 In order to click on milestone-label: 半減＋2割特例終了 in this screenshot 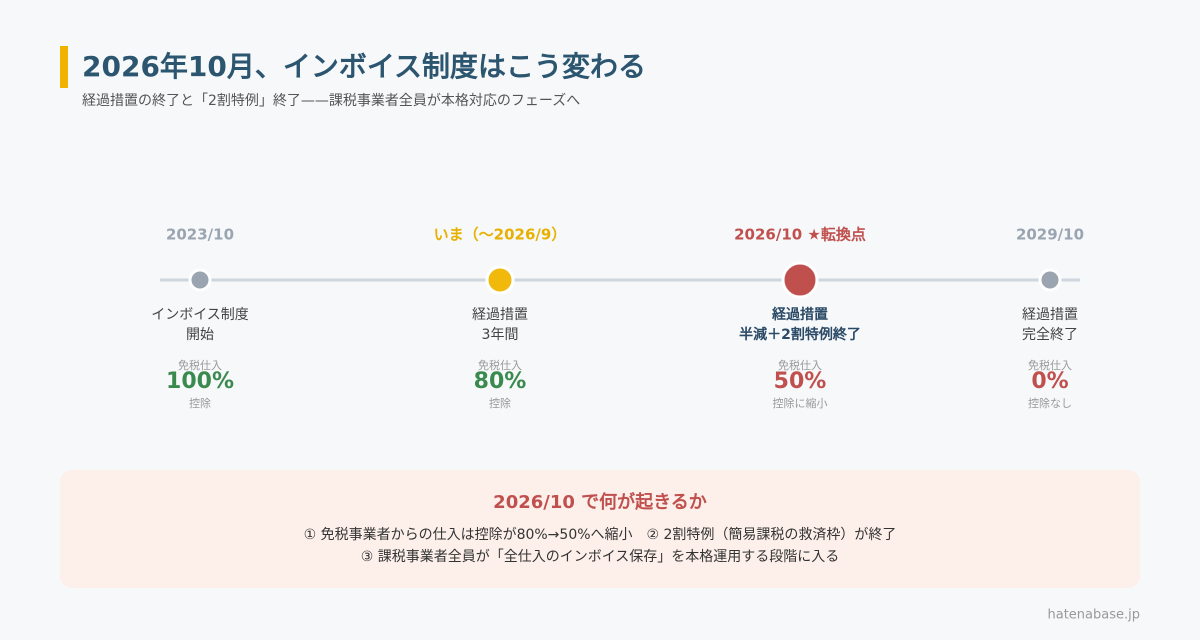, I will do `click(800, 334)`.